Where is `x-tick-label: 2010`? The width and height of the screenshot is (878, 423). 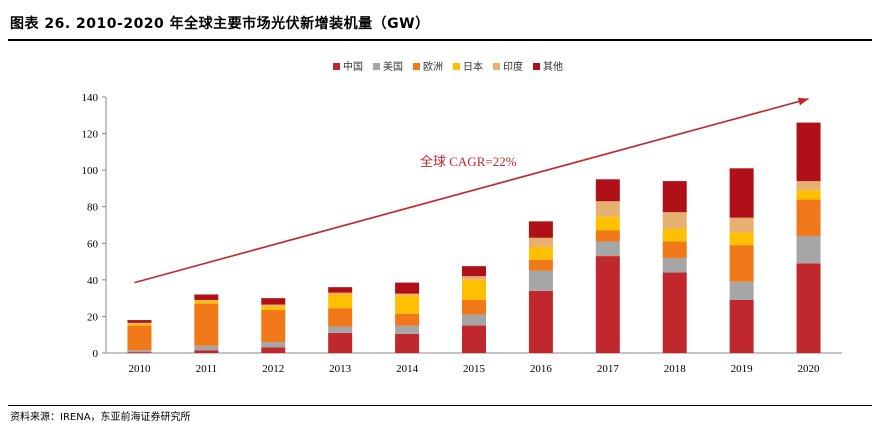 x-tick-label: 2010 is located at coordinates (139, 369).